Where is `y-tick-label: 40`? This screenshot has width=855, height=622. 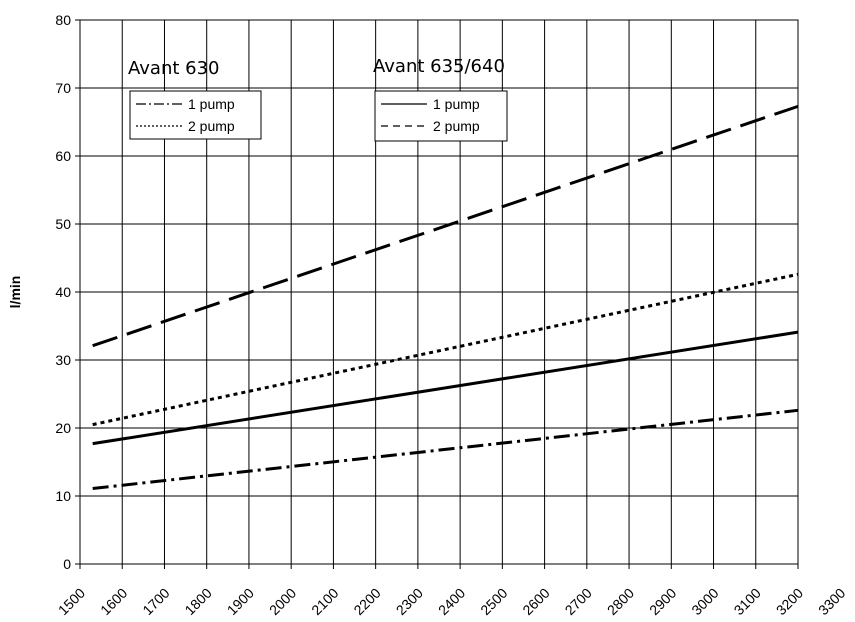
y-tick-label: 40 is located at coordinates (63, 292).